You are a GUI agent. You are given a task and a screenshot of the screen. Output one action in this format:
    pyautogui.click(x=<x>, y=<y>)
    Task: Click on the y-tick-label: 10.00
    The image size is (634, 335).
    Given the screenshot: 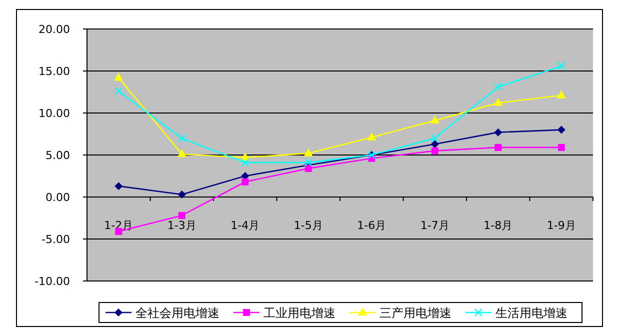 What is the action you would take?
    pyautogui.click(x=54, y=113)
    